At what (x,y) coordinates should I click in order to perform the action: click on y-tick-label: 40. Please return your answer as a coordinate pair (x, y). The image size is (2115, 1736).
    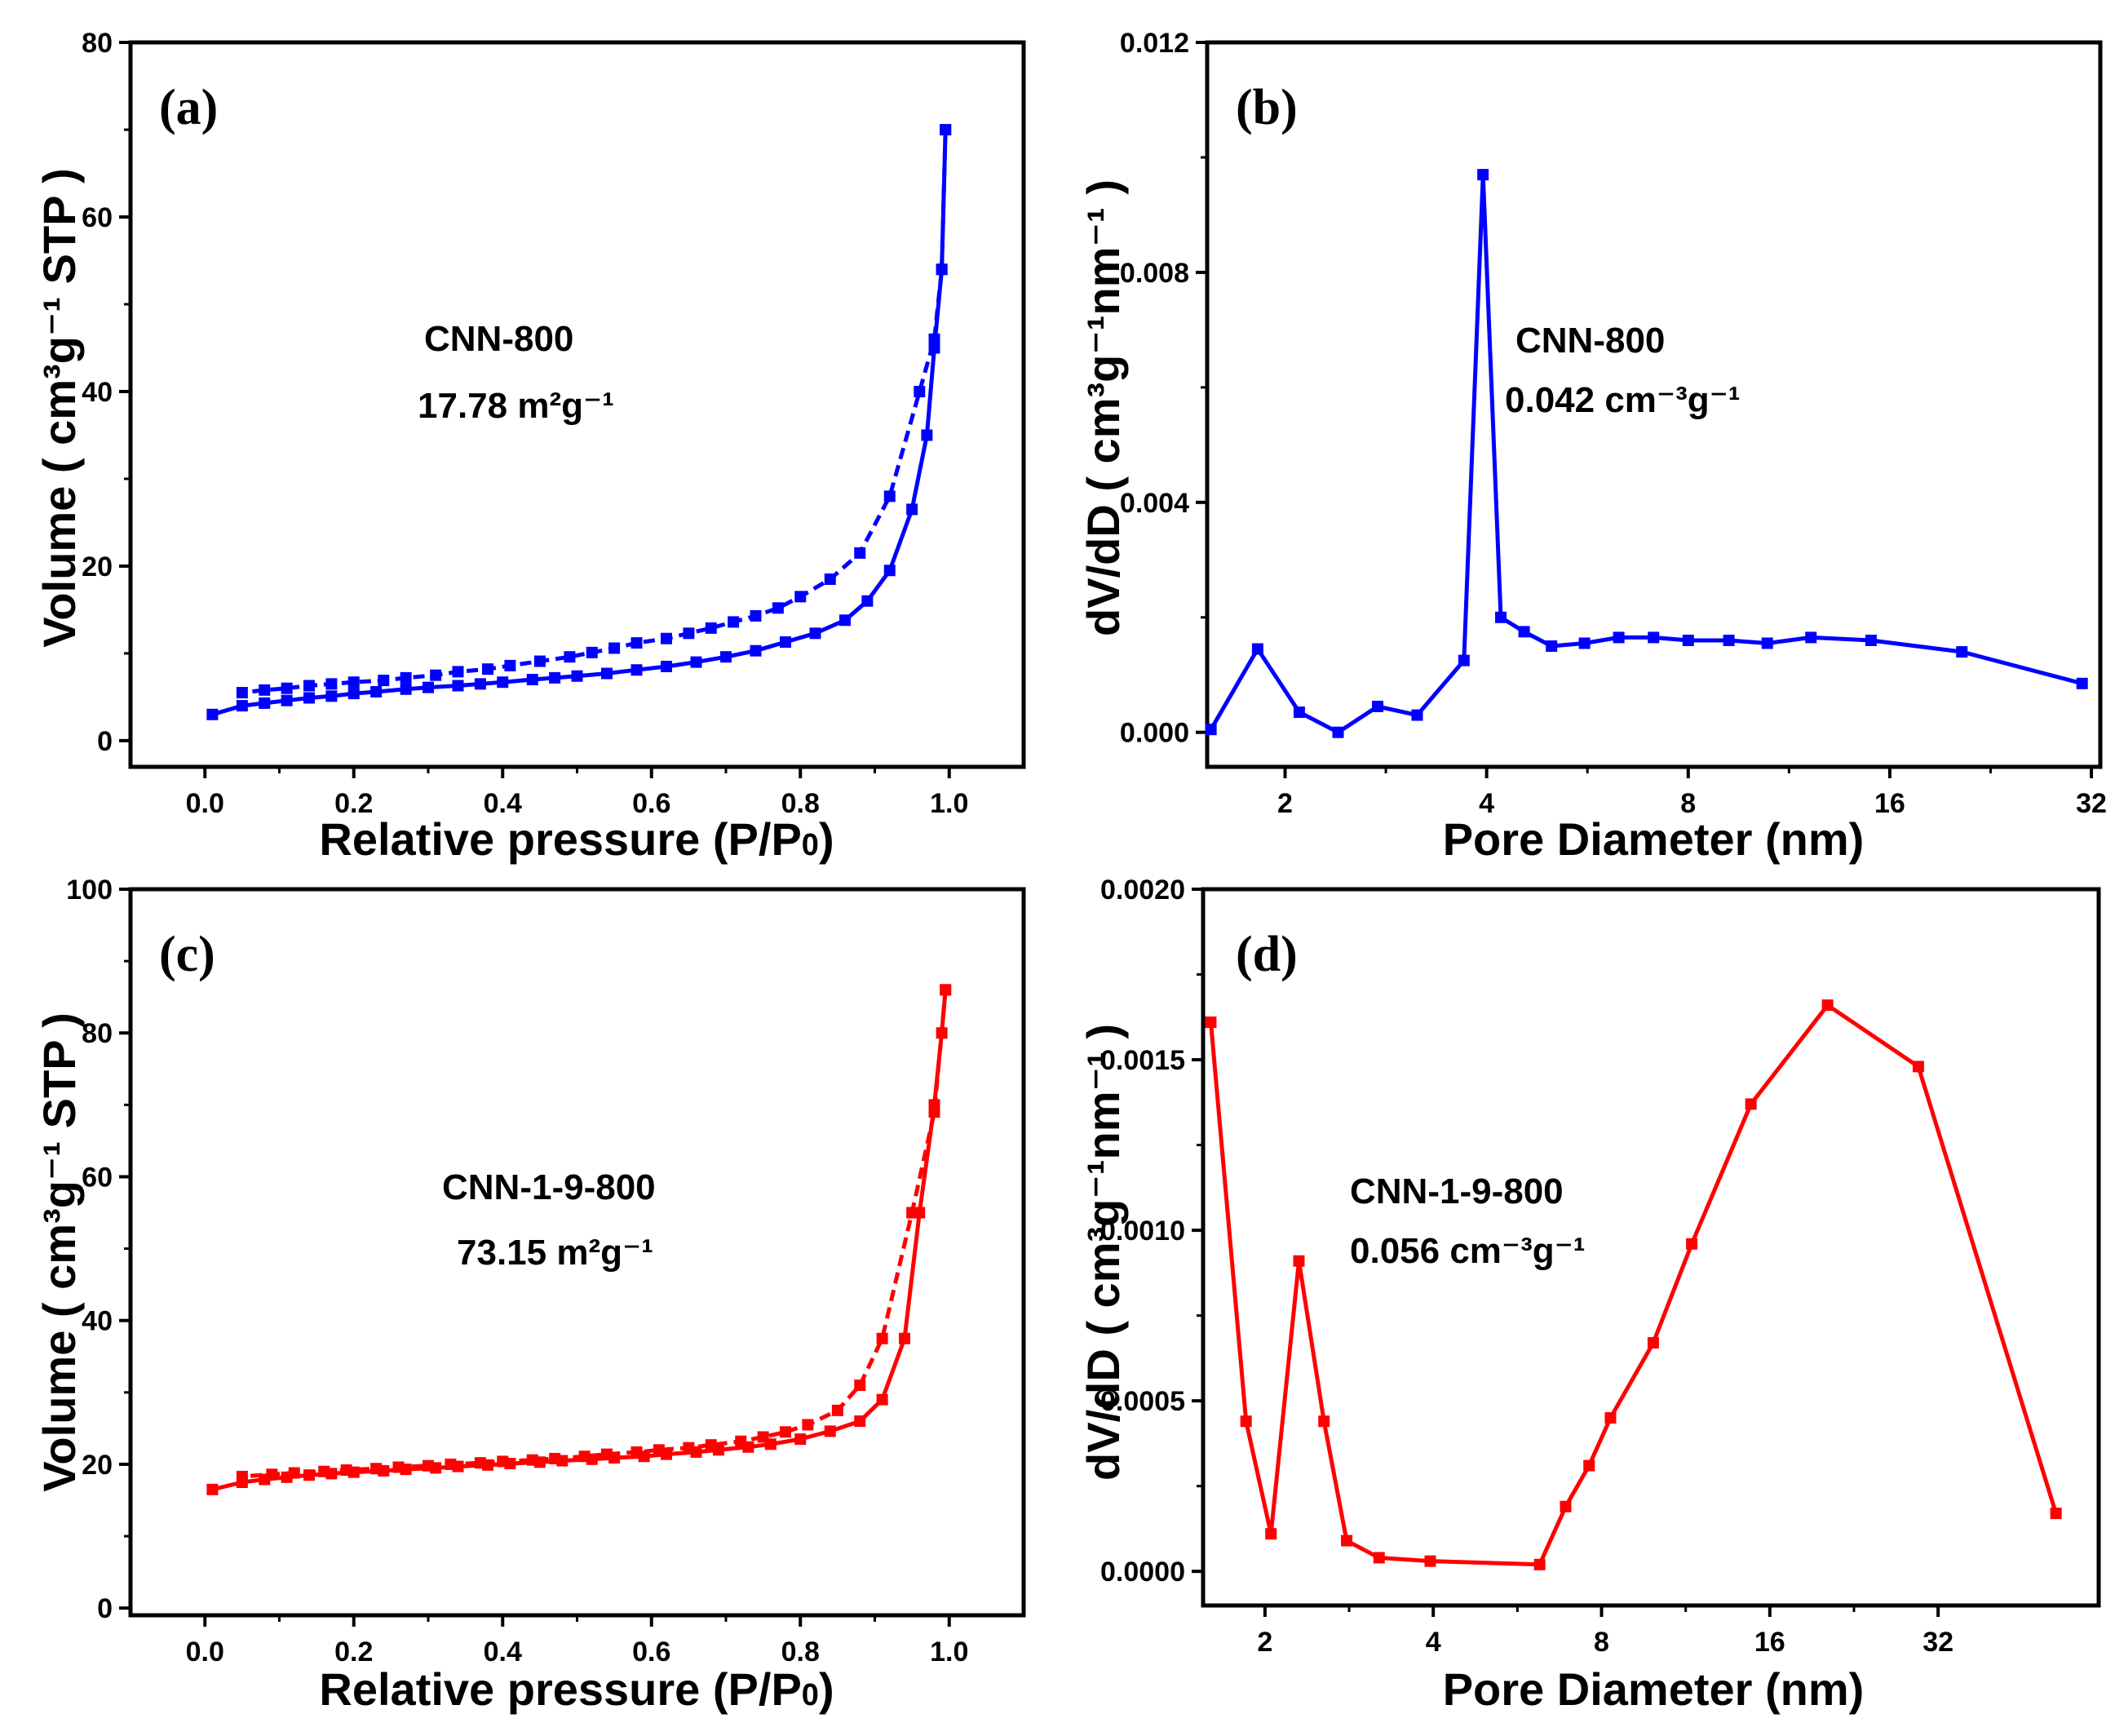
    Looking at the image, I should click on (98, 1321).